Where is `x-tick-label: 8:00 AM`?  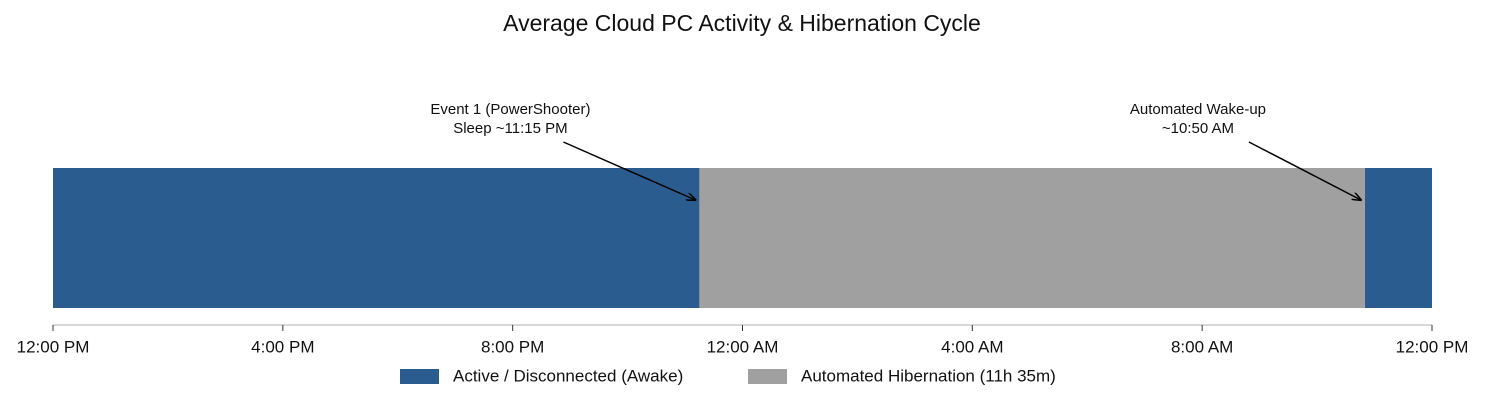
x-tick-label: 8:00 AM is located at coordinates (1202, 346).